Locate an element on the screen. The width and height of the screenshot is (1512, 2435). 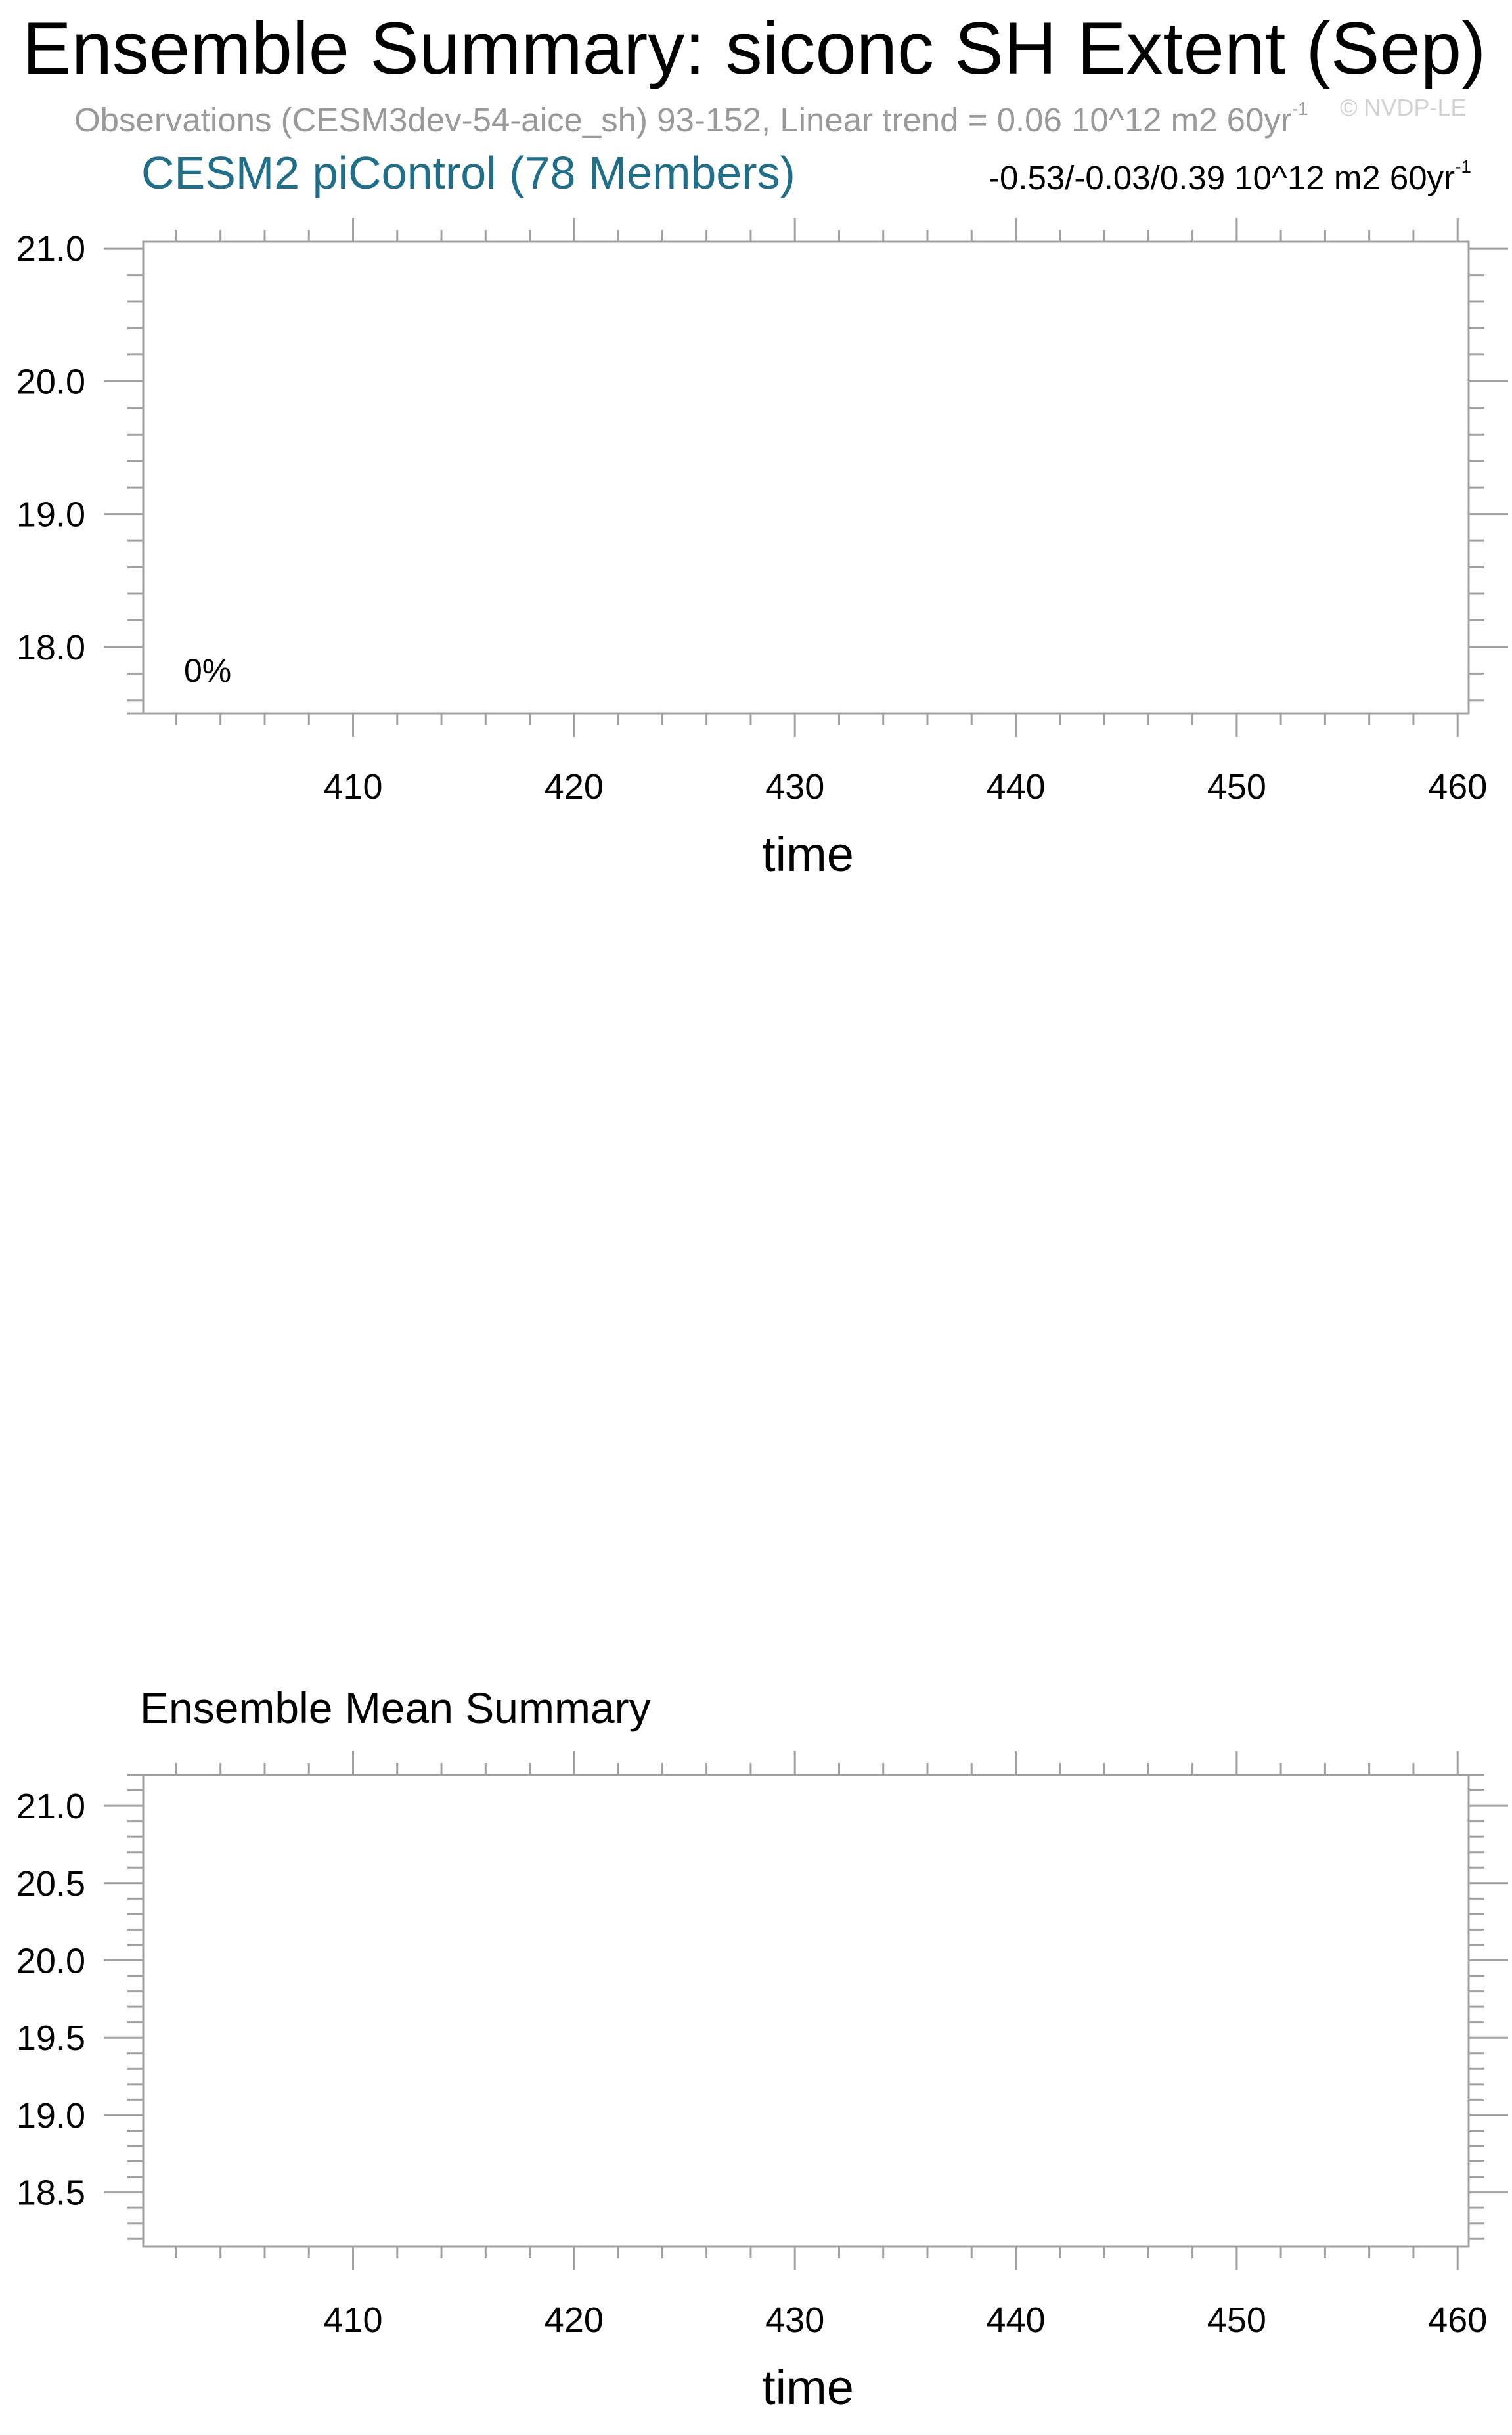
model-ensemble-title: CESM2 piControl (78 Members) is located at coordinates (468, 173).